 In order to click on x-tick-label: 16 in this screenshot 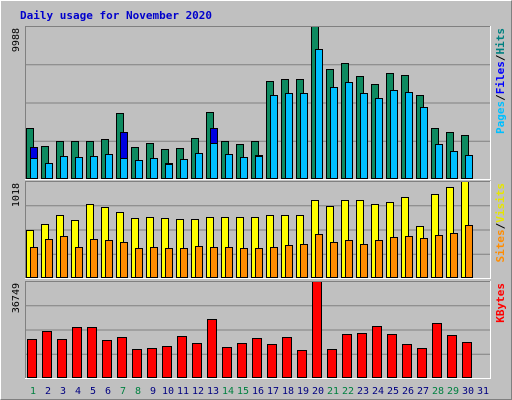, I will do `click(258, 391)`.